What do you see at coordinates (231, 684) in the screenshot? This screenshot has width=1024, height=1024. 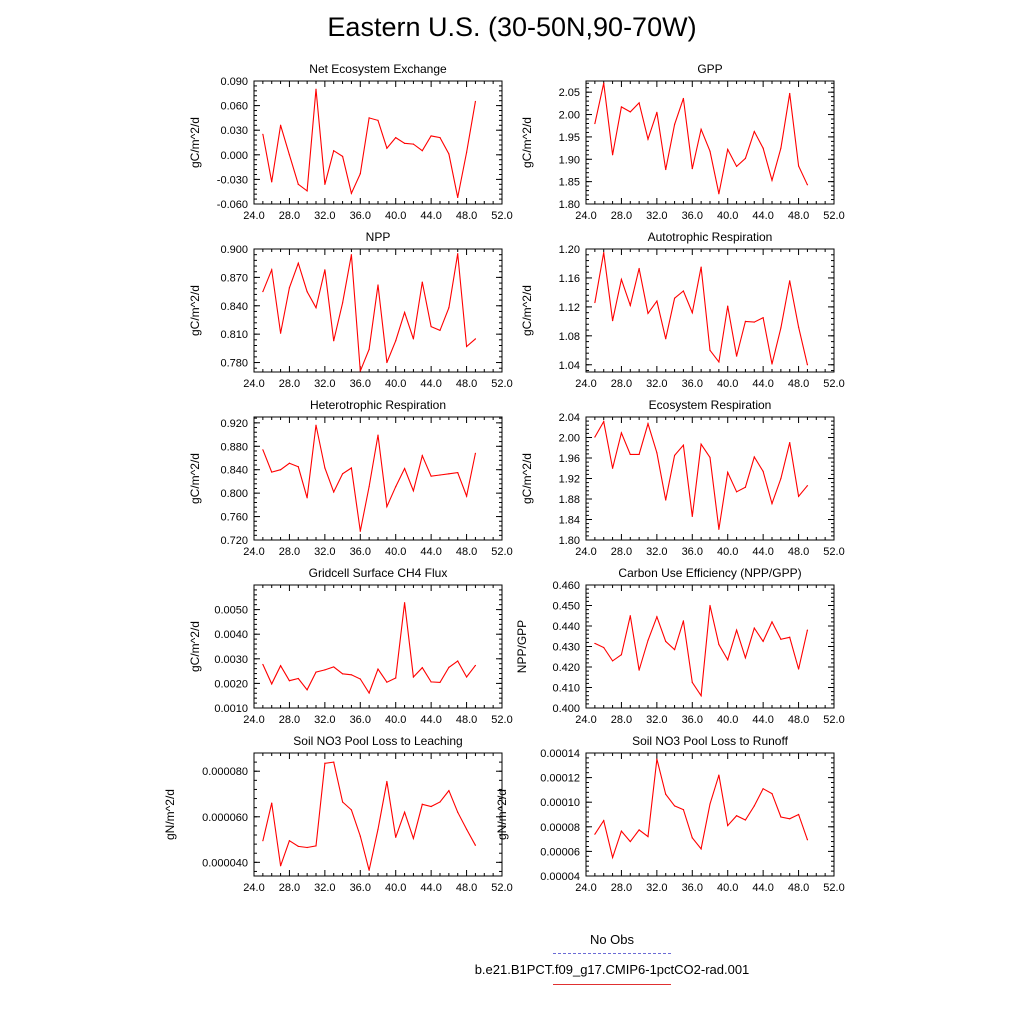 I see `y-tick-label: 0.0020` at bounding box center [231, 684].